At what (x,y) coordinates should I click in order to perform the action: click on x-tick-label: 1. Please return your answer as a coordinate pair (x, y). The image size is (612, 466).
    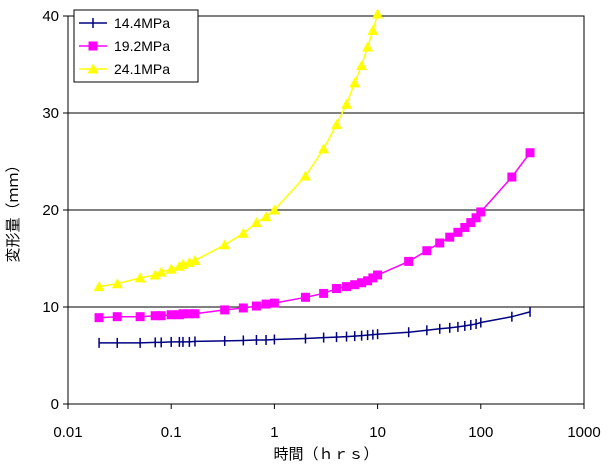
    Looking at the image, I should click on (274, 432).